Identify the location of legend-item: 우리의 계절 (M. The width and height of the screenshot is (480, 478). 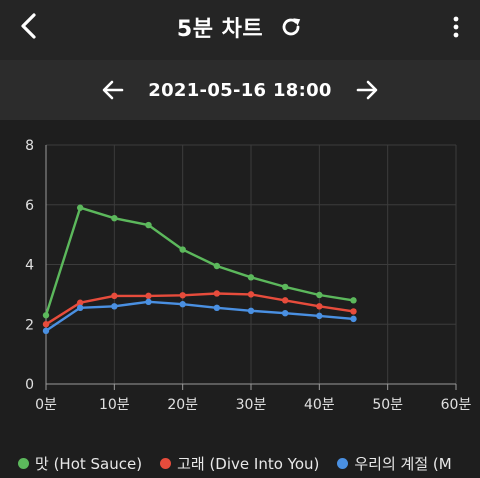
(394, 463).